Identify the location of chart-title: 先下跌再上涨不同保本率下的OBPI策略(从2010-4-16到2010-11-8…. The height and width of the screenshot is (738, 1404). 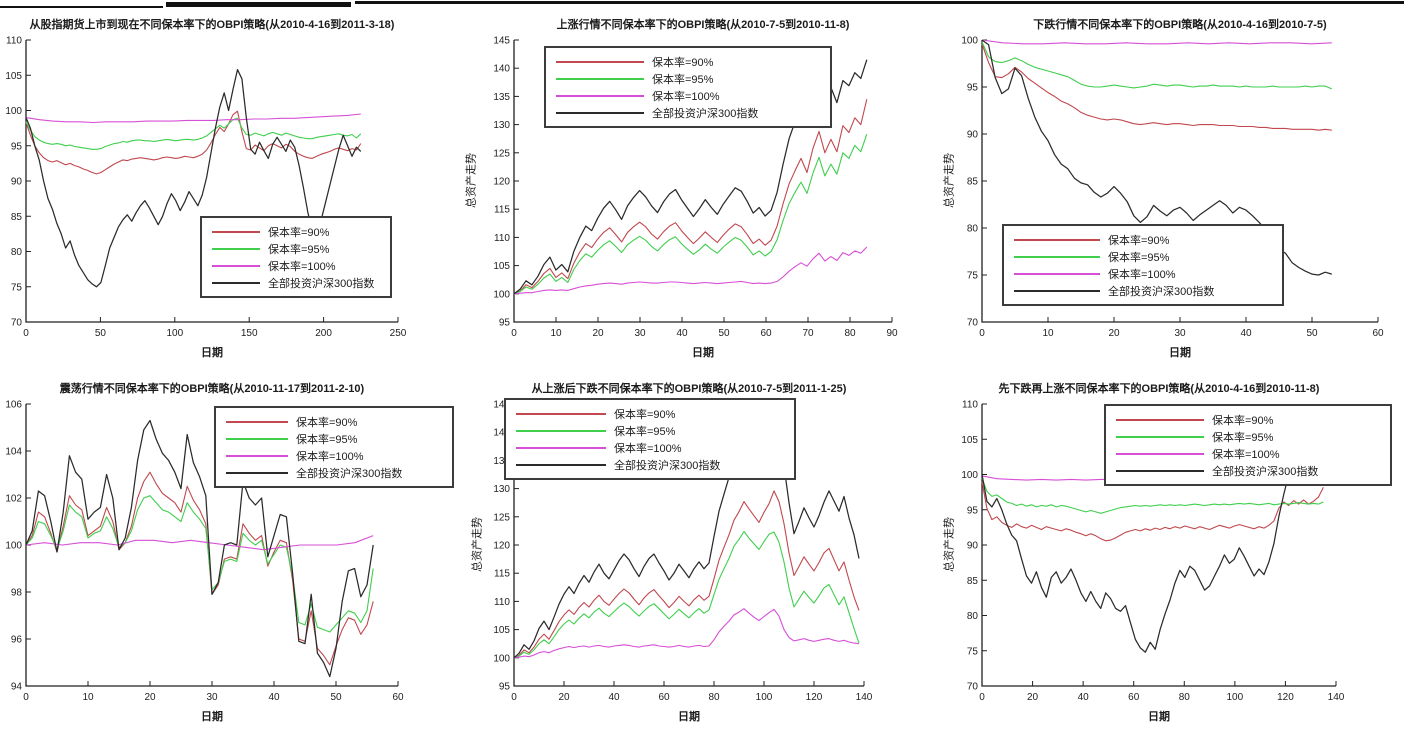
(1159, 389).